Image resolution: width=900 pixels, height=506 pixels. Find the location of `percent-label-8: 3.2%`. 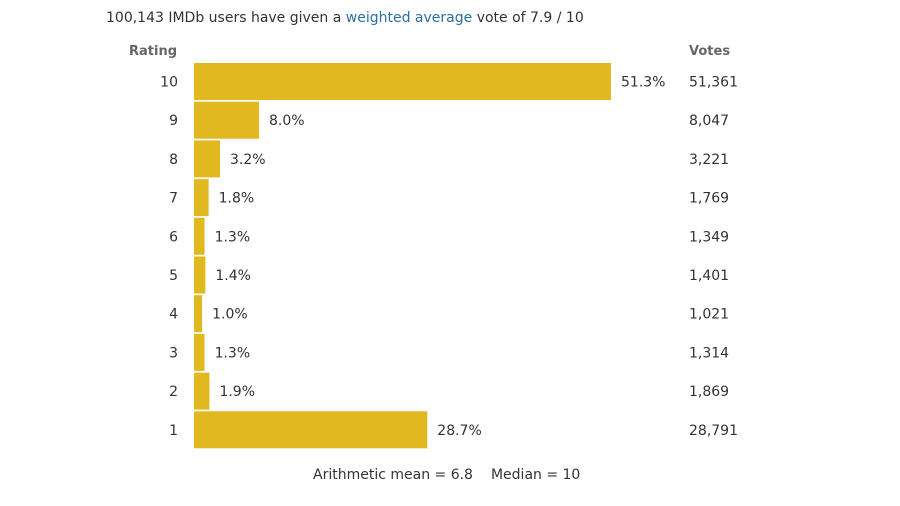

percent-label-8: 3.2% is located at coordinates (248, 160).